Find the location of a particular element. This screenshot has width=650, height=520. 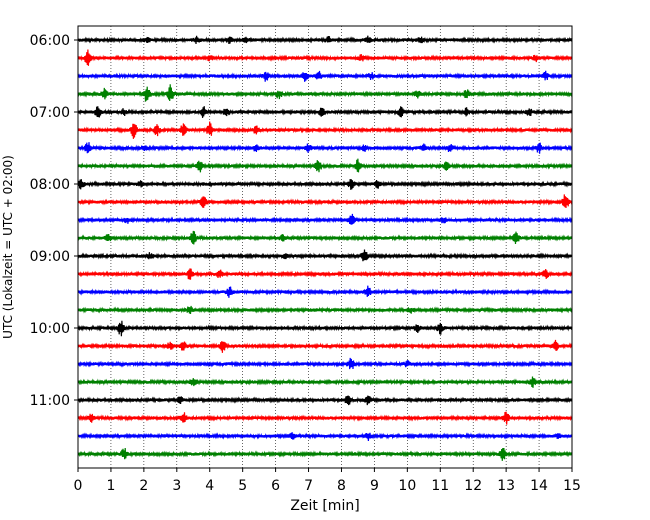

x-tick-label: 6 is located at coordinates (275, 486).